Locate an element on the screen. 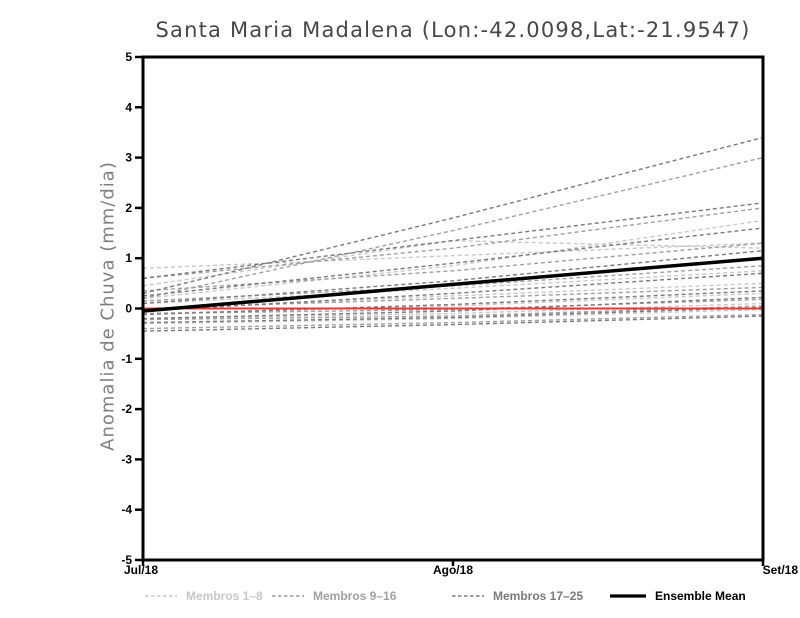 The height and width of the screenshot is (618, 800). solid-line-swatch-icon is located at coordinates (628, 596).